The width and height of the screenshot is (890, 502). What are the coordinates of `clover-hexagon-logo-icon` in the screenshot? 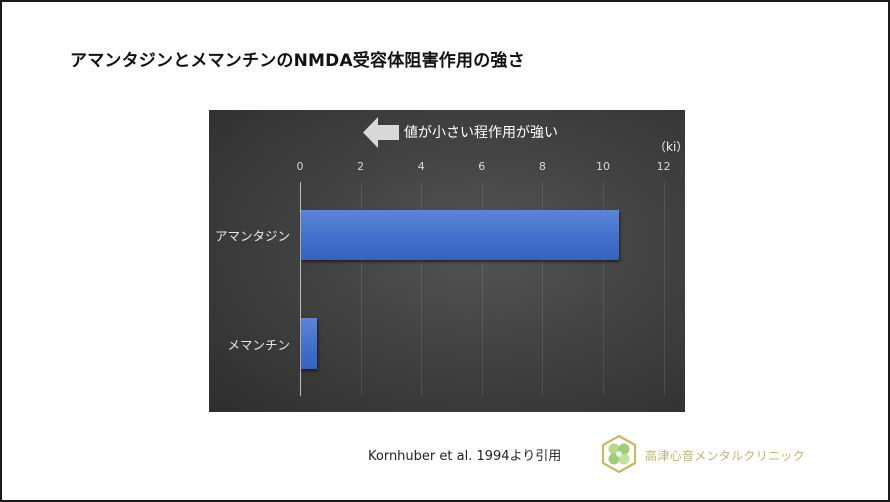 It's located at (619, 454).